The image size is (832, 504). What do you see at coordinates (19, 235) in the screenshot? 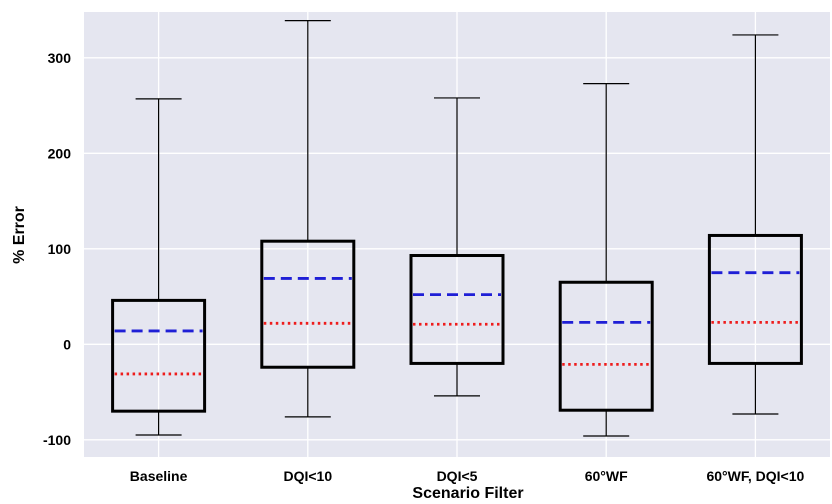
I see `y-axis-label: % Error` at bounding box center [19, 235].